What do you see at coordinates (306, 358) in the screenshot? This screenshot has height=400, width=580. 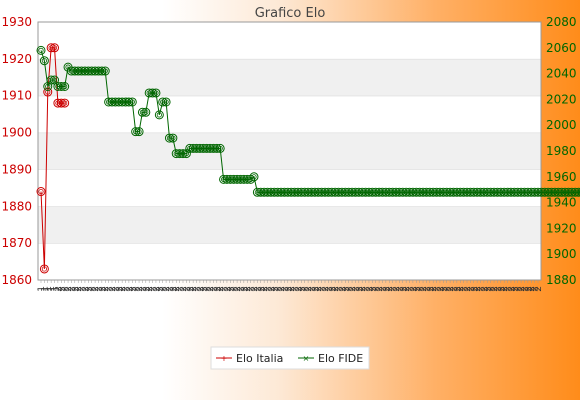 I see `legend-marker-fide: ×` at bounding box center [306, 358].